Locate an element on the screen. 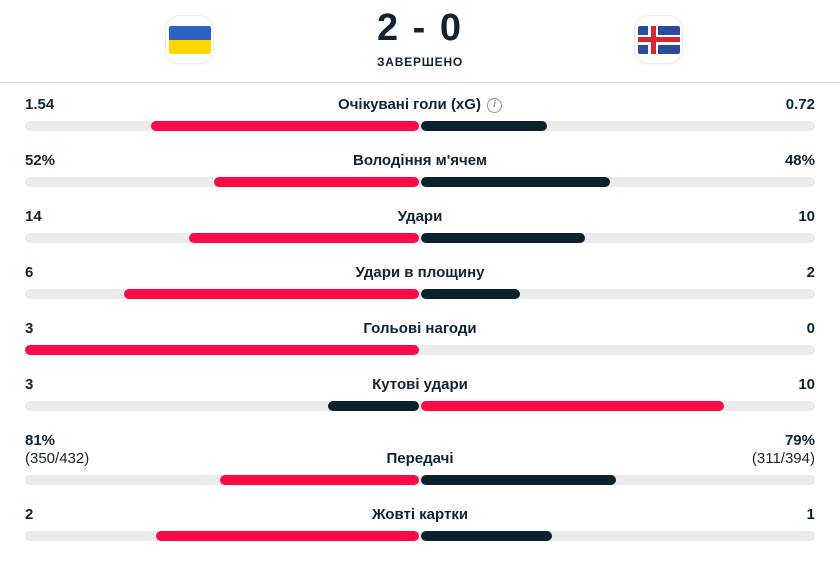  stat-values-row: 1.54 Очікувані голи (xG) i 0.72 is located at coordinates (420, 105).